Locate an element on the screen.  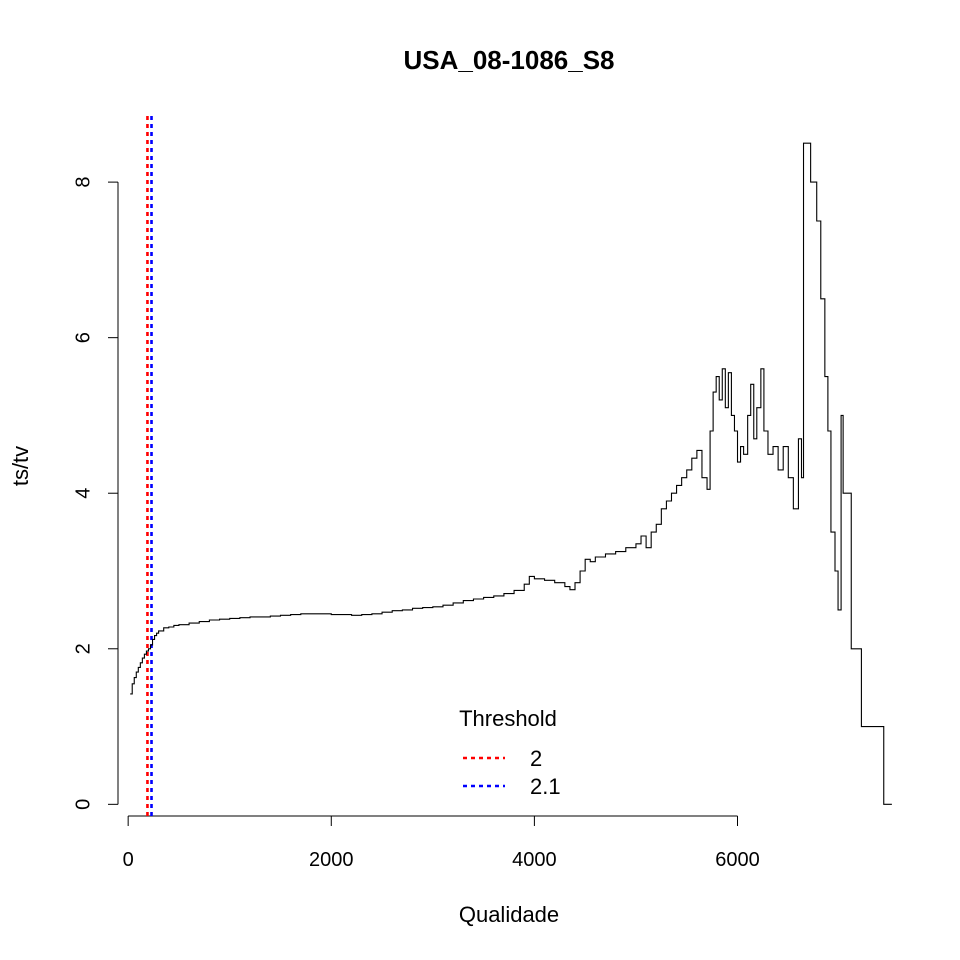
y-tick-label: 8 is located at coordinates (83, 182).